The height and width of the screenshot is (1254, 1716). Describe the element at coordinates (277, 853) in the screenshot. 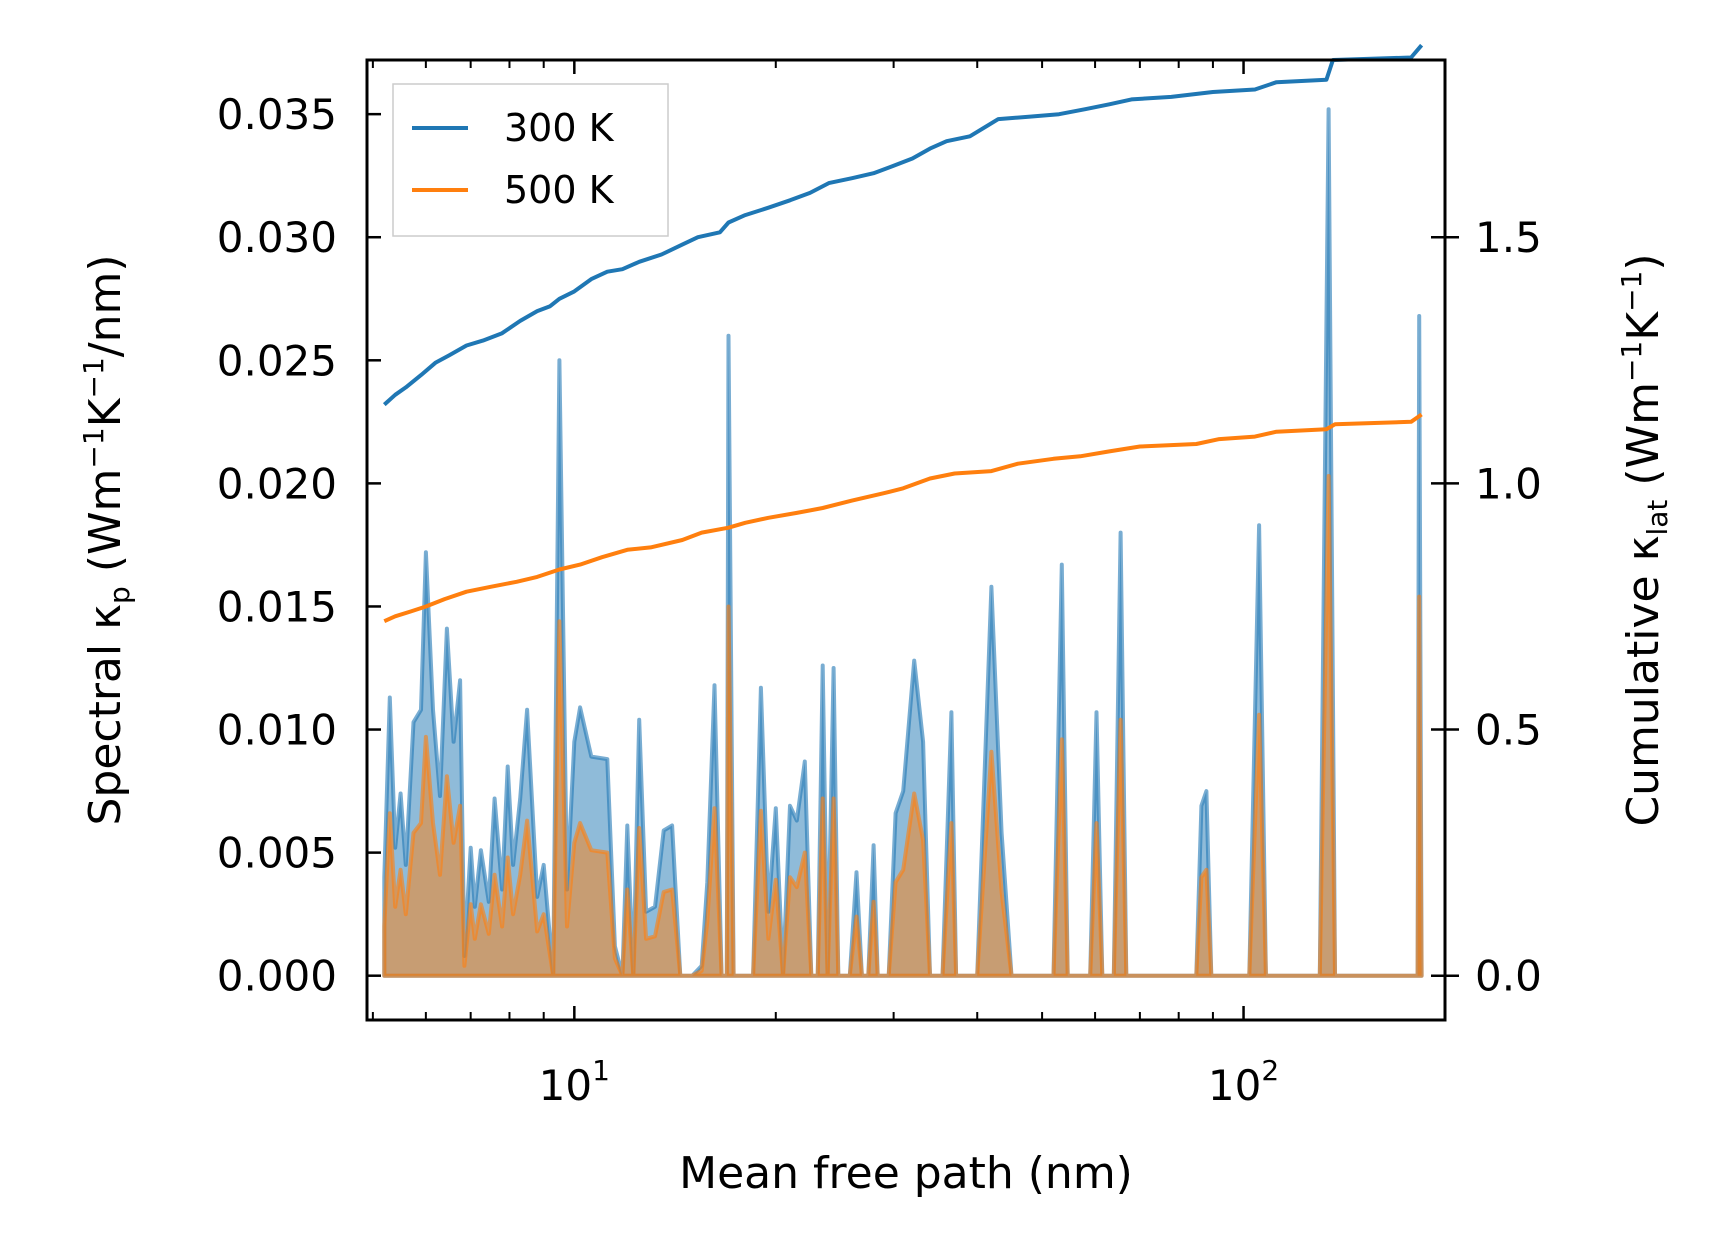

I see `y-tick-label: 0.005` at that location.